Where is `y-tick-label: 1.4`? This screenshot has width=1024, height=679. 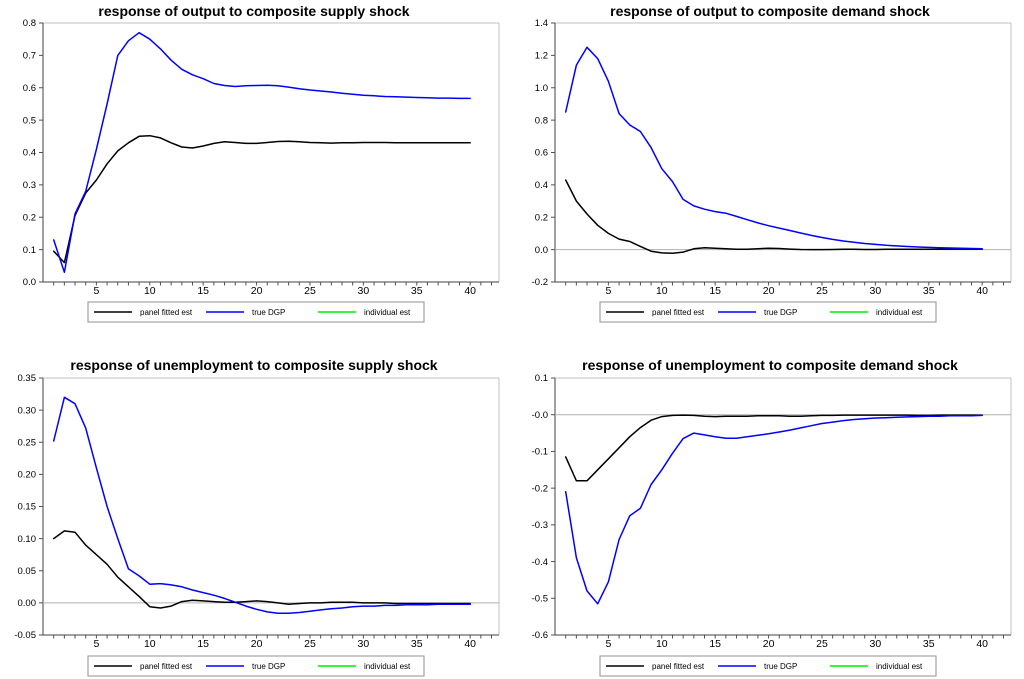
y-tick-label: 1.4 is located at coordinates (541, 23).